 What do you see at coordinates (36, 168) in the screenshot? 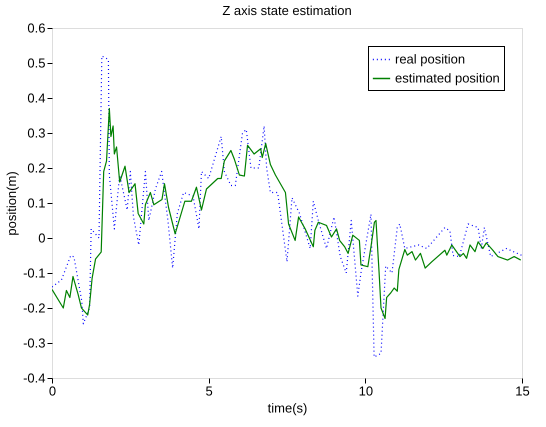
I see `y-tick-label: 0.2` at bounding box center [36, 168].